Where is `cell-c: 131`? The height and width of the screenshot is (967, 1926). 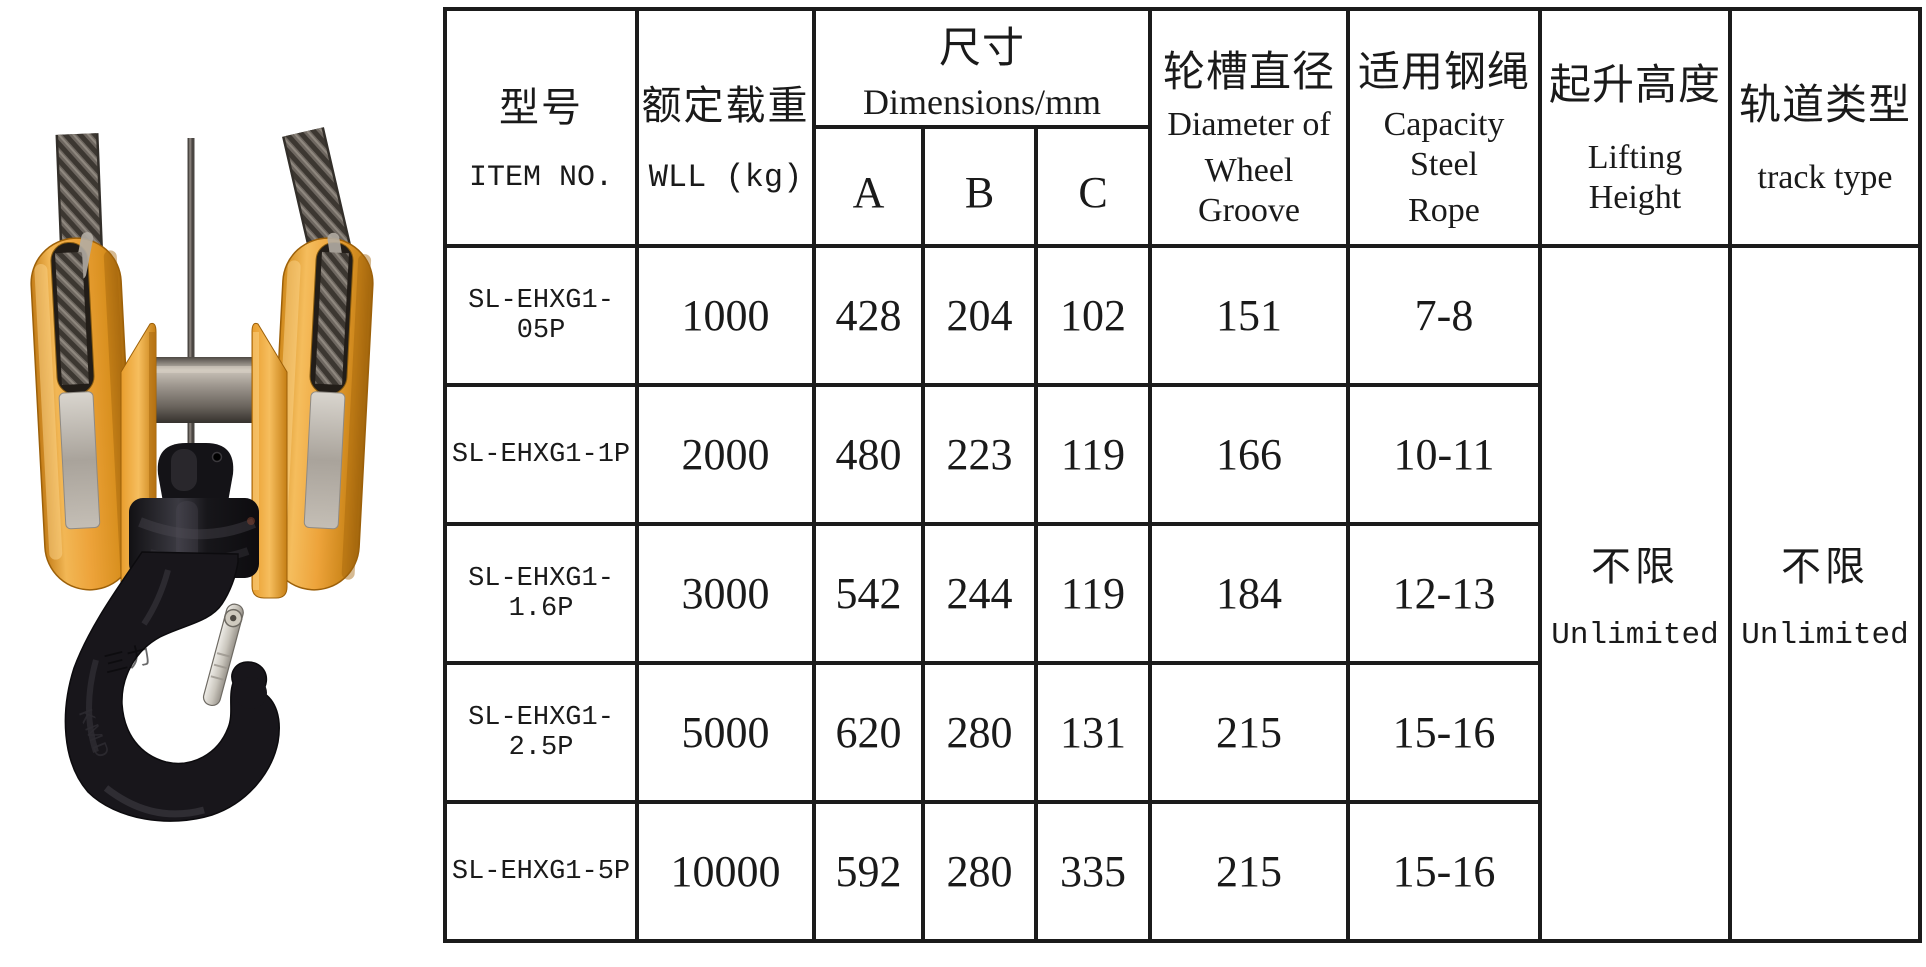 cell-c: 131 is located at coordinates (1093, 732).